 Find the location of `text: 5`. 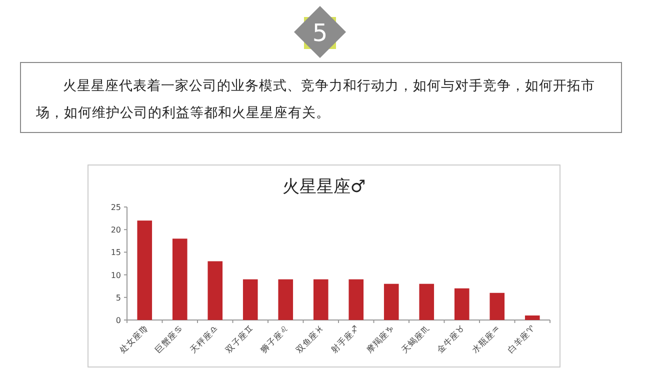

text: 5 is located at coordinates (320, 33).